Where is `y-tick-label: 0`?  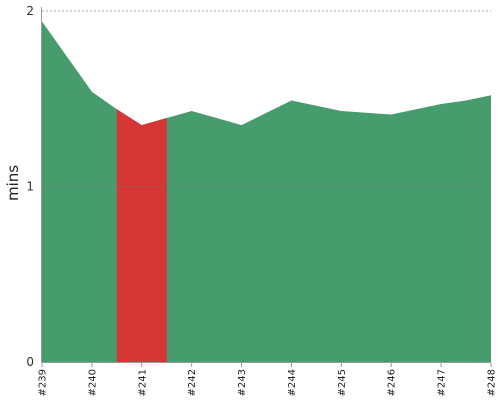 y-tick-label: 0 is located at coordinates (30, 362).